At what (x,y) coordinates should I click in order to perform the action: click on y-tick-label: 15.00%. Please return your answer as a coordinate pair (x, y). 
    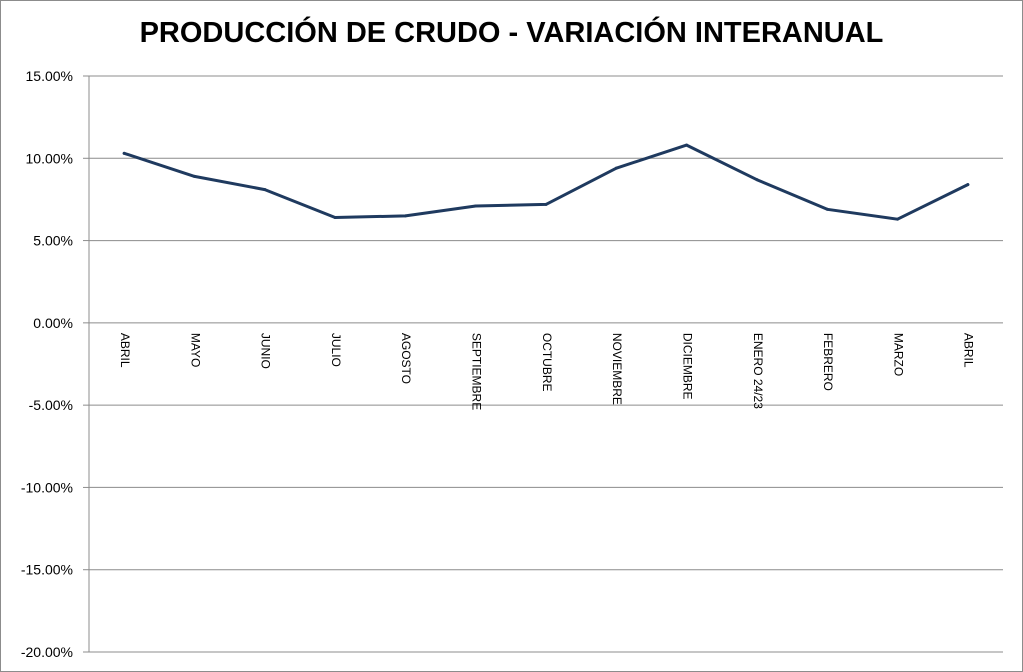
    Looking at the image, I should click on (49, 76).